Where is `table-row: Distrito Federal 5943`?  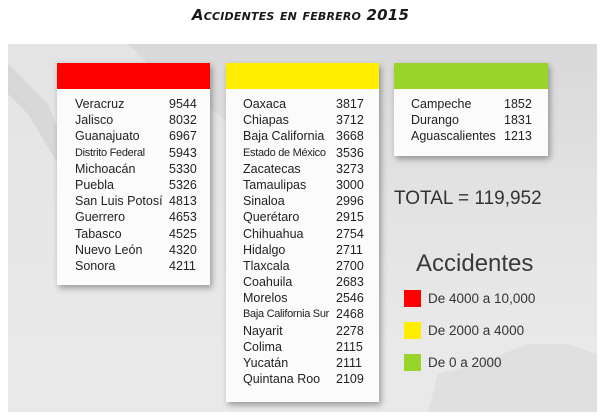 table-row: Distrito Federal 5943 is located at coordinates (133, 153).